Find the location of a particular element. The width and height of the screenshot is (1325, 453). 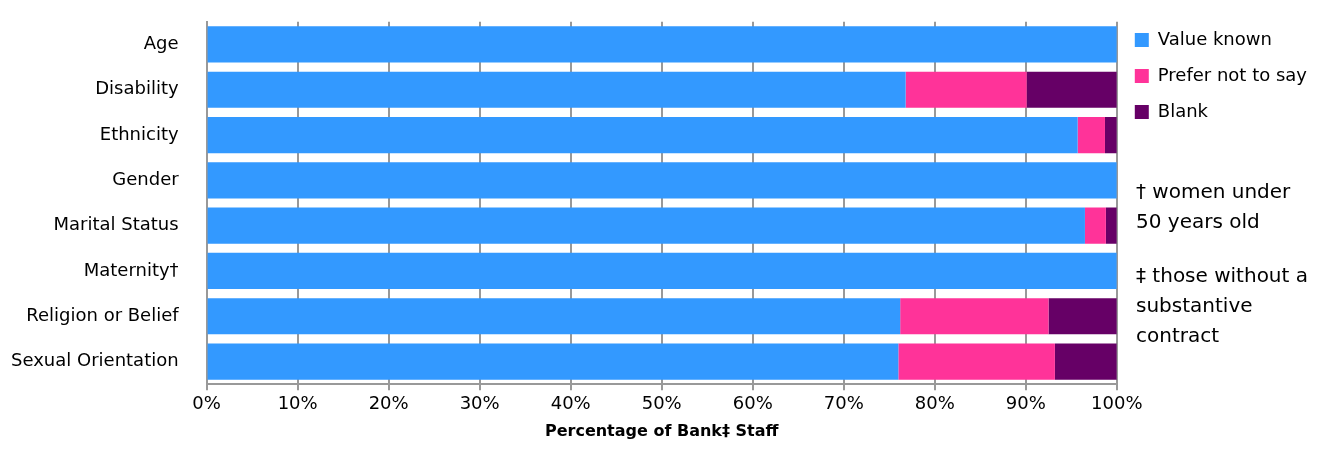

y-tick-label: Gender is located at coordinates (146, 179).